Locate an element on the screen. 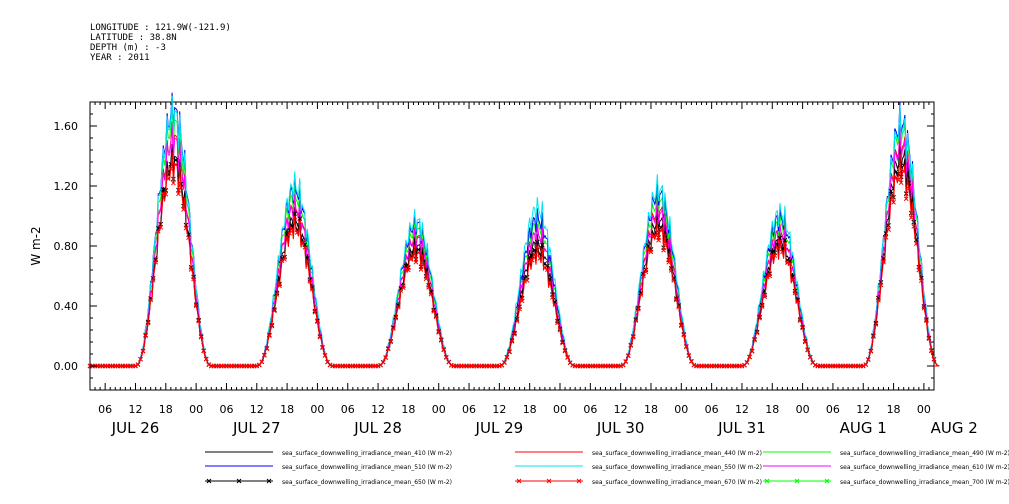  y-tick-label: 0.00 is located at coordinates (66, 366).